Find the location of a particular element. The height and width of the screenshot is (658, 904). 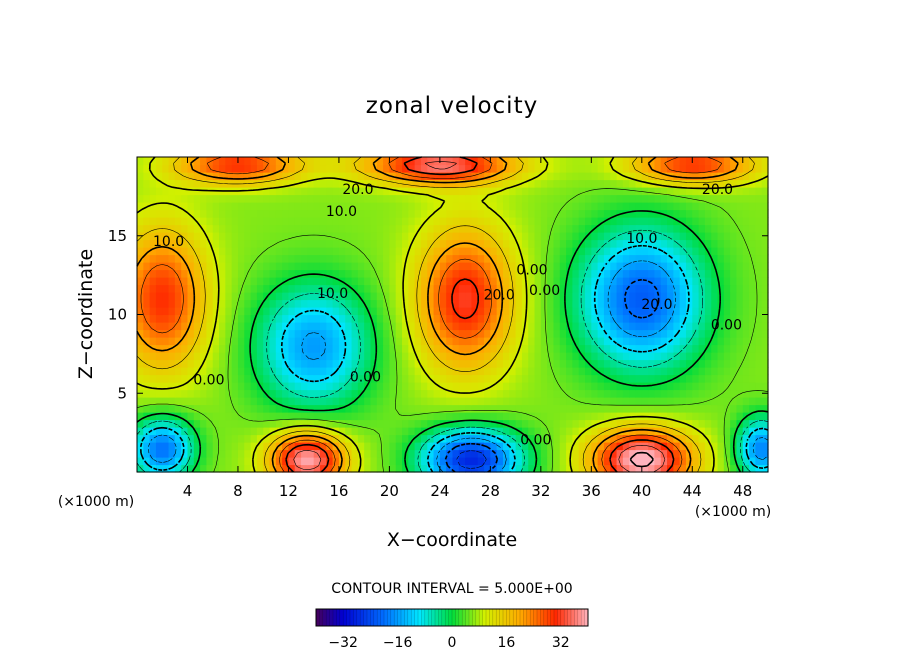

contour-line is located at coordinates (552, 375).